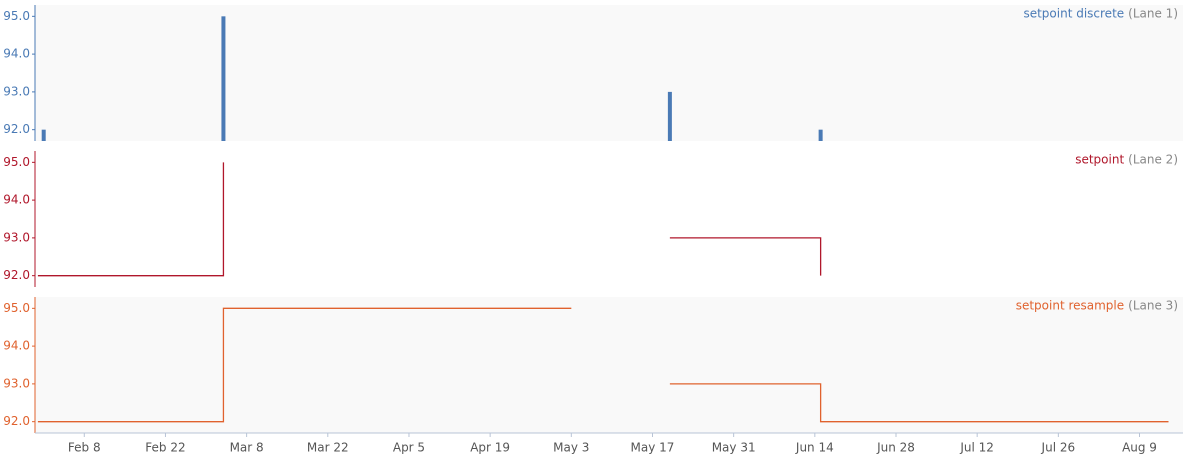 The height and width of the screenshot is (463, 1189). I want to click on lane-subtitle: (Lane 2), so click(1153, 160).